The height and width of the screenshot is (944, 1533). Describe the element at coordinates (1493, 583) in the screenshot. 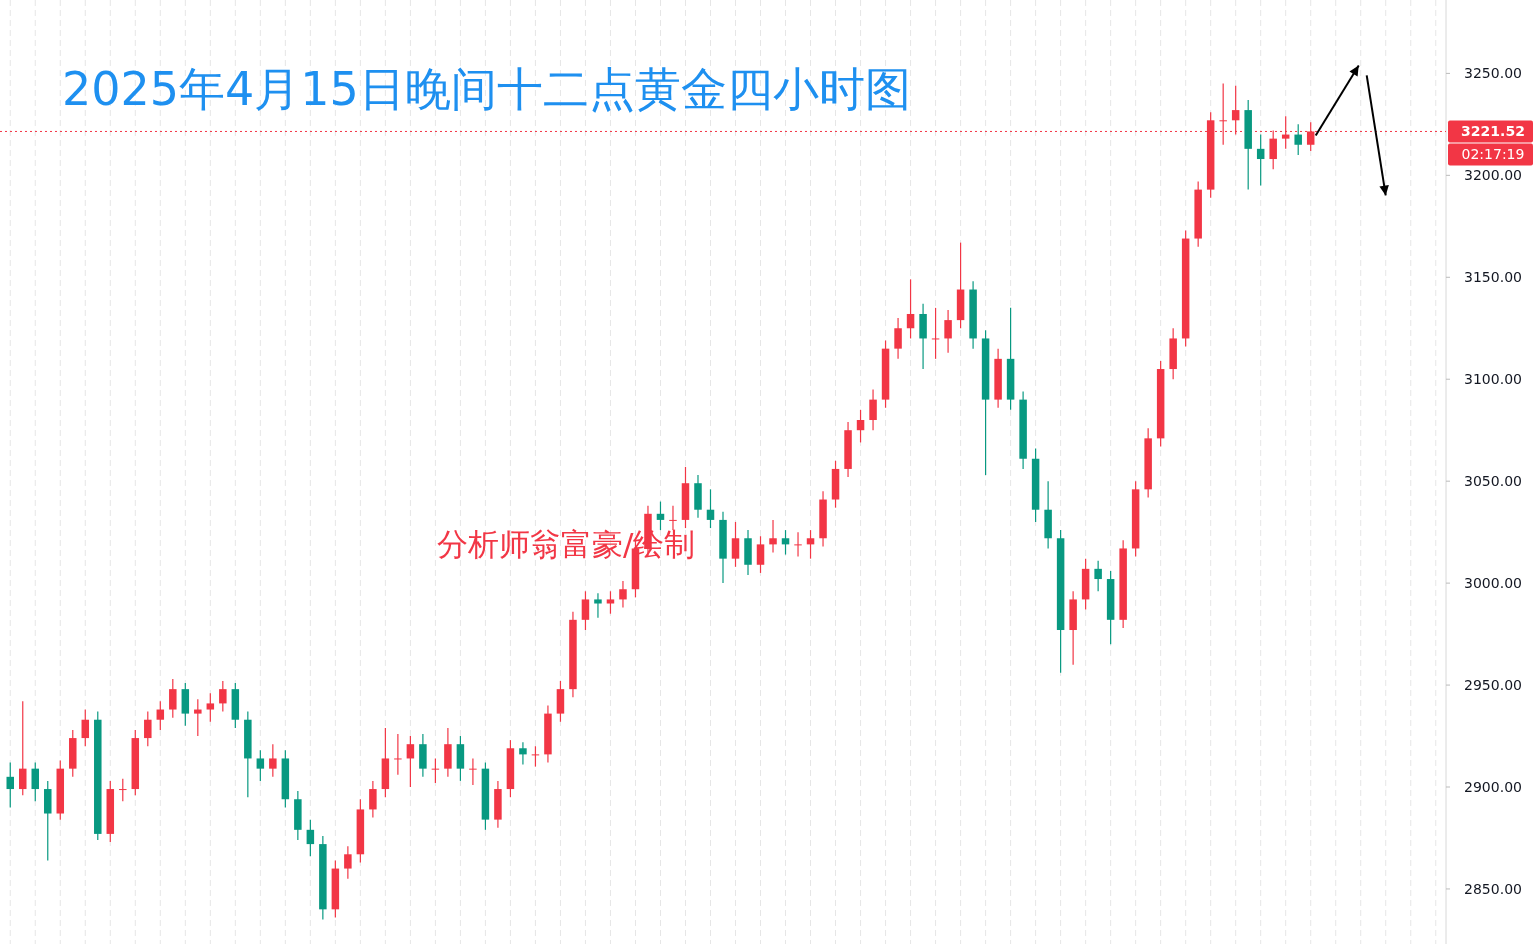

I see `y-tick-label: 3000.00` at that location.